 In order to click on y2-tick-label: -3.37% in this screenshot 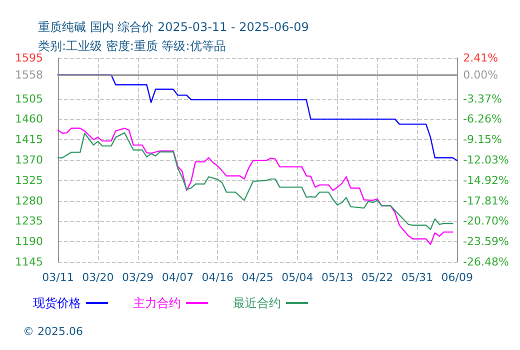, I will do `click(482, 99)`.